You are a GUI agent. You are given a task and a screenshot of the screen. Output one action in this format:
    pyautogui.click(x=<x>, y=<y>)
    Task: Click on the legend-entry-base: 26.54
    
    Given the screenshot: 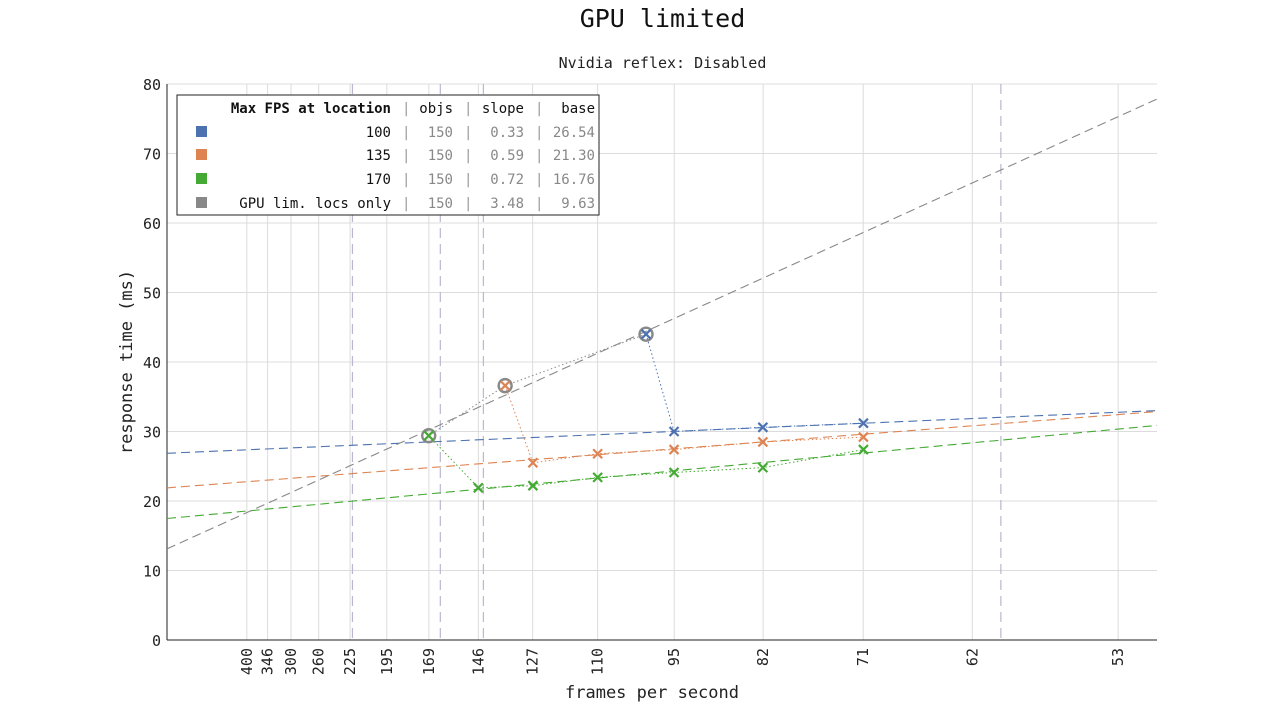 What is the action you would take?
    pyautogui.click(x=574, y=133)
    